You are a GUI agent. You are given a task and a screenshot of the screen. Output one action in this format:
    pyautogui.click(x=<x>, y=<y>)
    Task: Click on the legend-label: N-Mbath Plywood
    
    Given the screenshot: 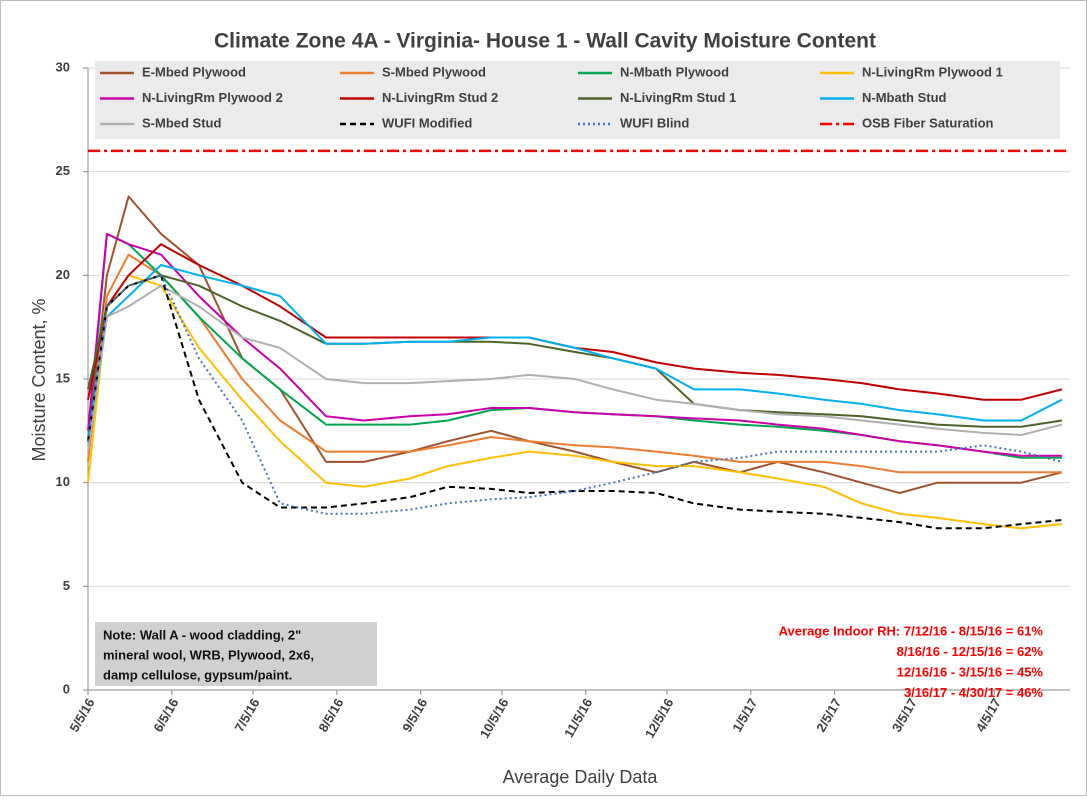 What is the action you would take?
    pyautogui.click(x=674, y=71)
    